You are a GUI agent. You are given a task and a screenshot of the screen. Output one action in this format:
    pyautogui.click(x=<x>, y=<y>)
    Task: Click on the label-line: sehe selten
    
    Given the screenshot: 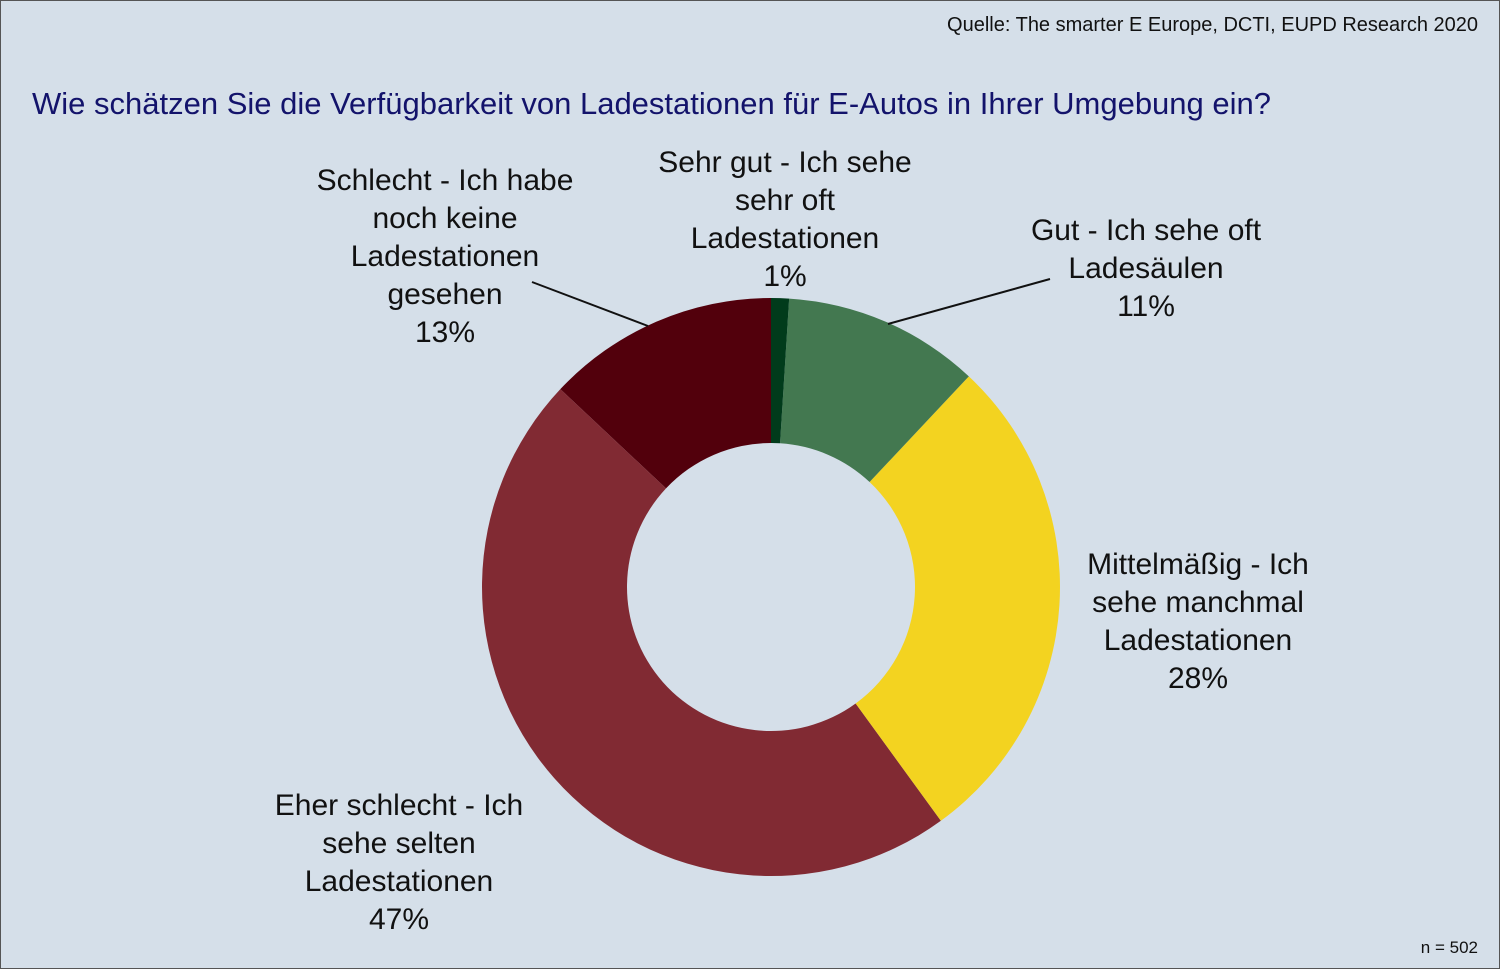 What is the action you would take?
    pyautogui.click(x=399, y=843)
    